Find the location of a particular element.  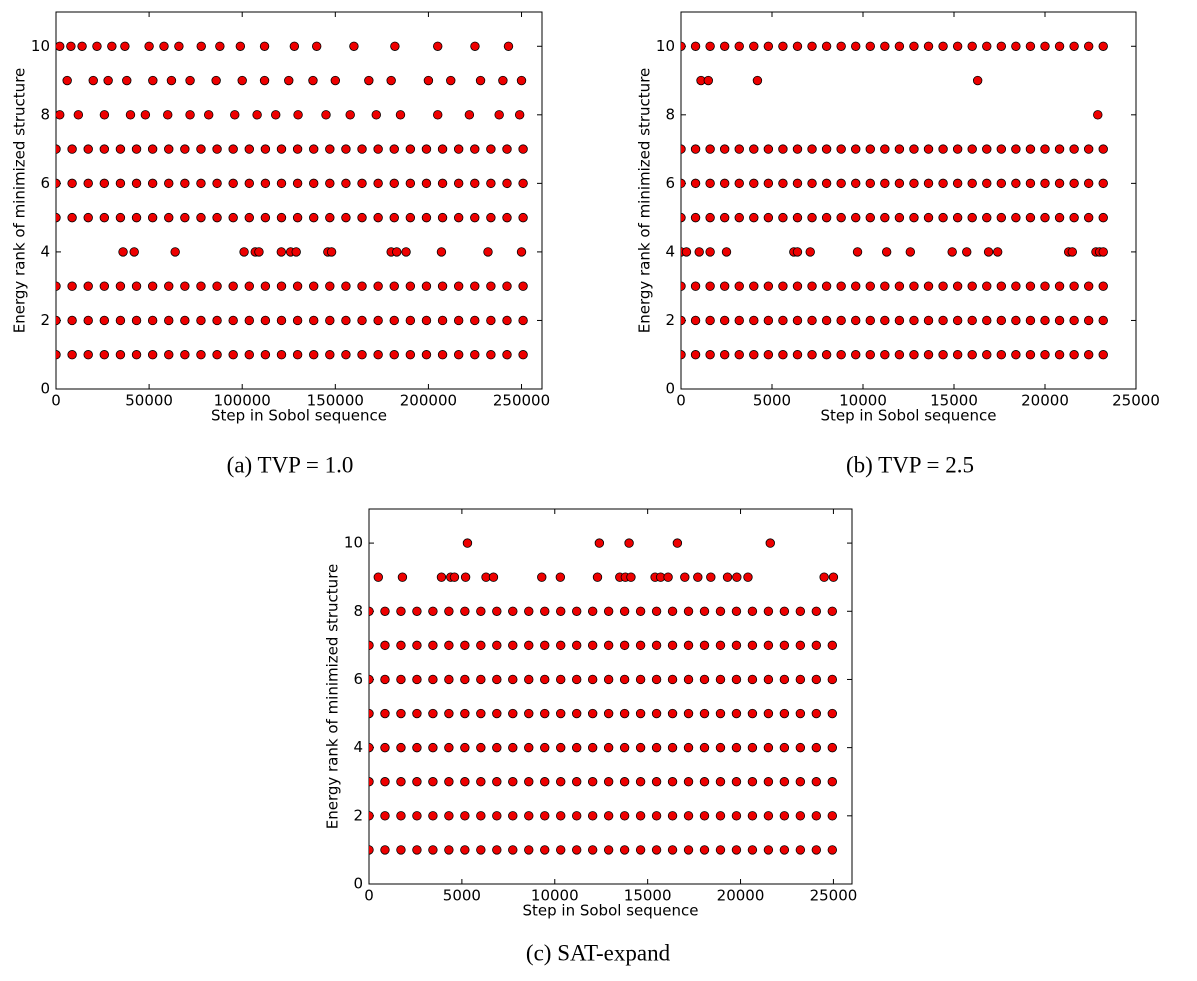

x-tick-label: 100000 is located at coordinates (242, 401).